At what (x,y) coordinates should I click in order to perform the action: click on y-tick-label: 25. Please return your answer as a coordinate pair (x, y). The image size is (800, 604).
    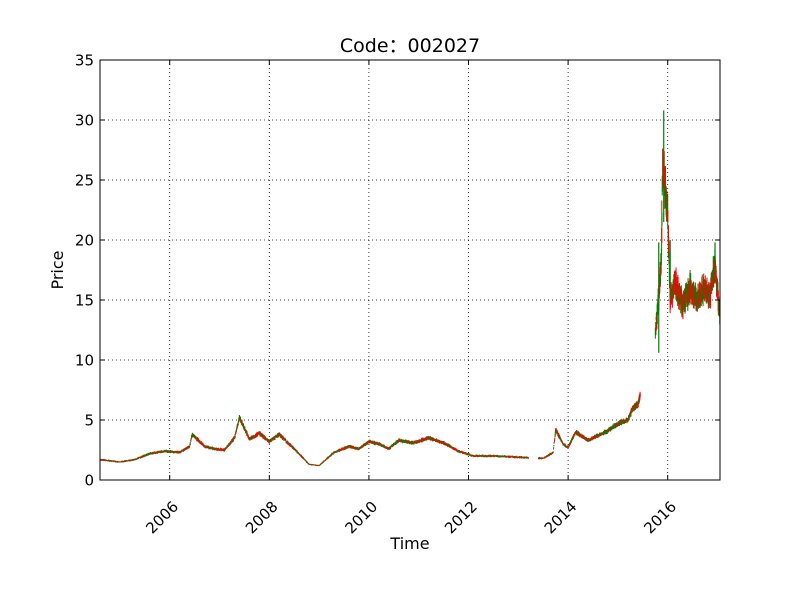
    Looking at the image, I should click on (84, 181).